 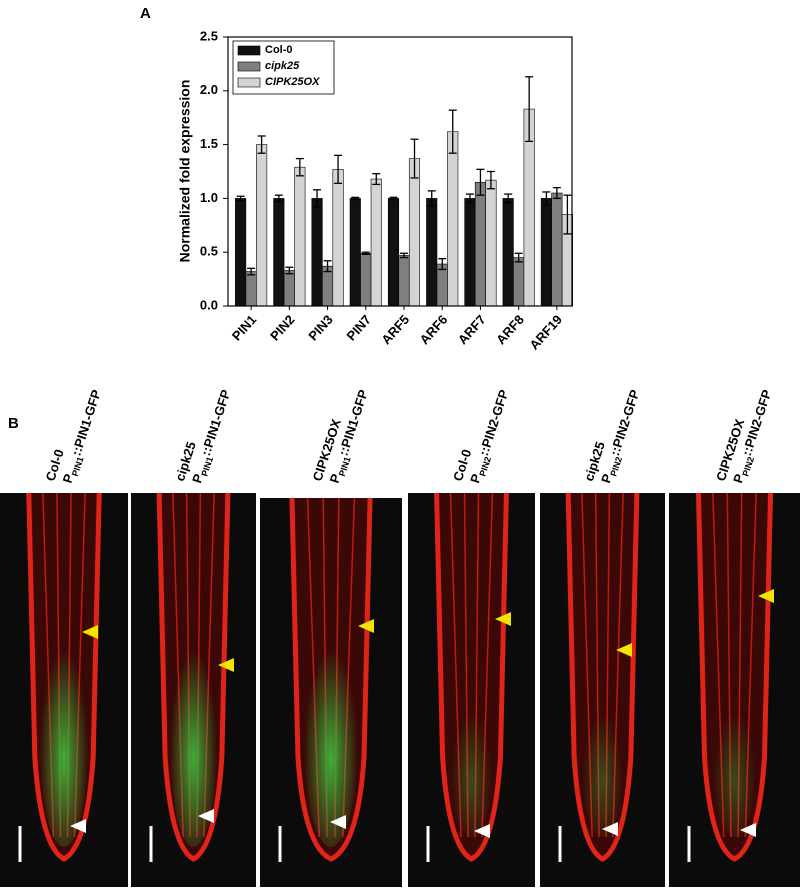 What do you see at coordinates (545, 332) in the screenshot?
I see `x-tick-label: ARF19` at bounding box center [545, 332].